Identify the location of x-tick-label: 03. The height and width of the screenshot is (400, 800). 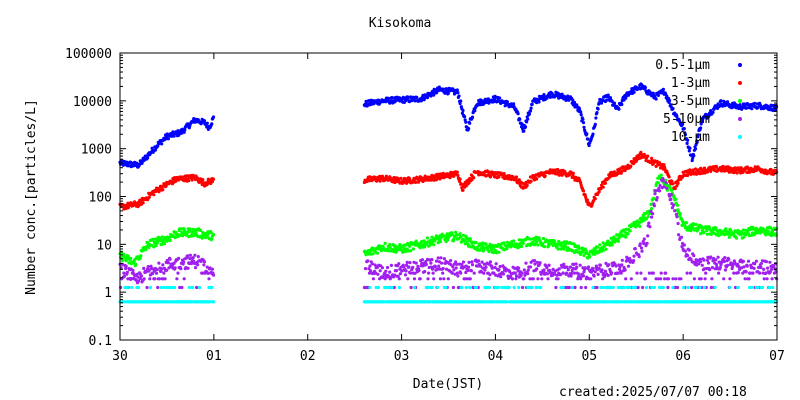
(402, 356).